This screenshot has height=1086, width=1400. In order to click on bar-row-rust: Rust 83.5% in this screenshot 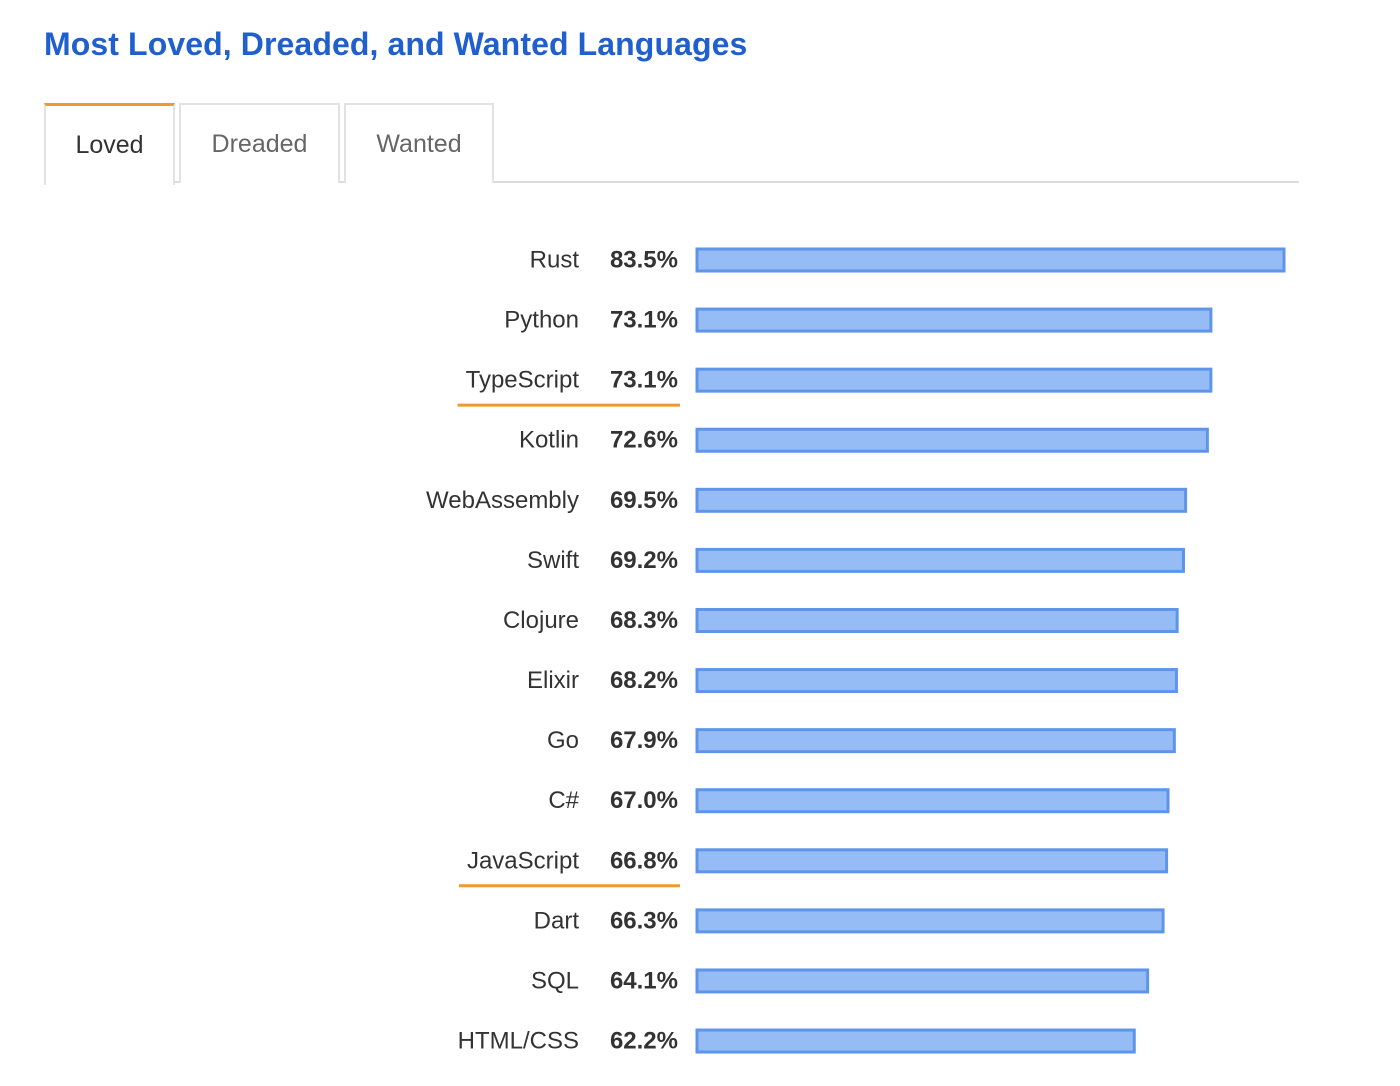, I will do `click(908, 260)`.